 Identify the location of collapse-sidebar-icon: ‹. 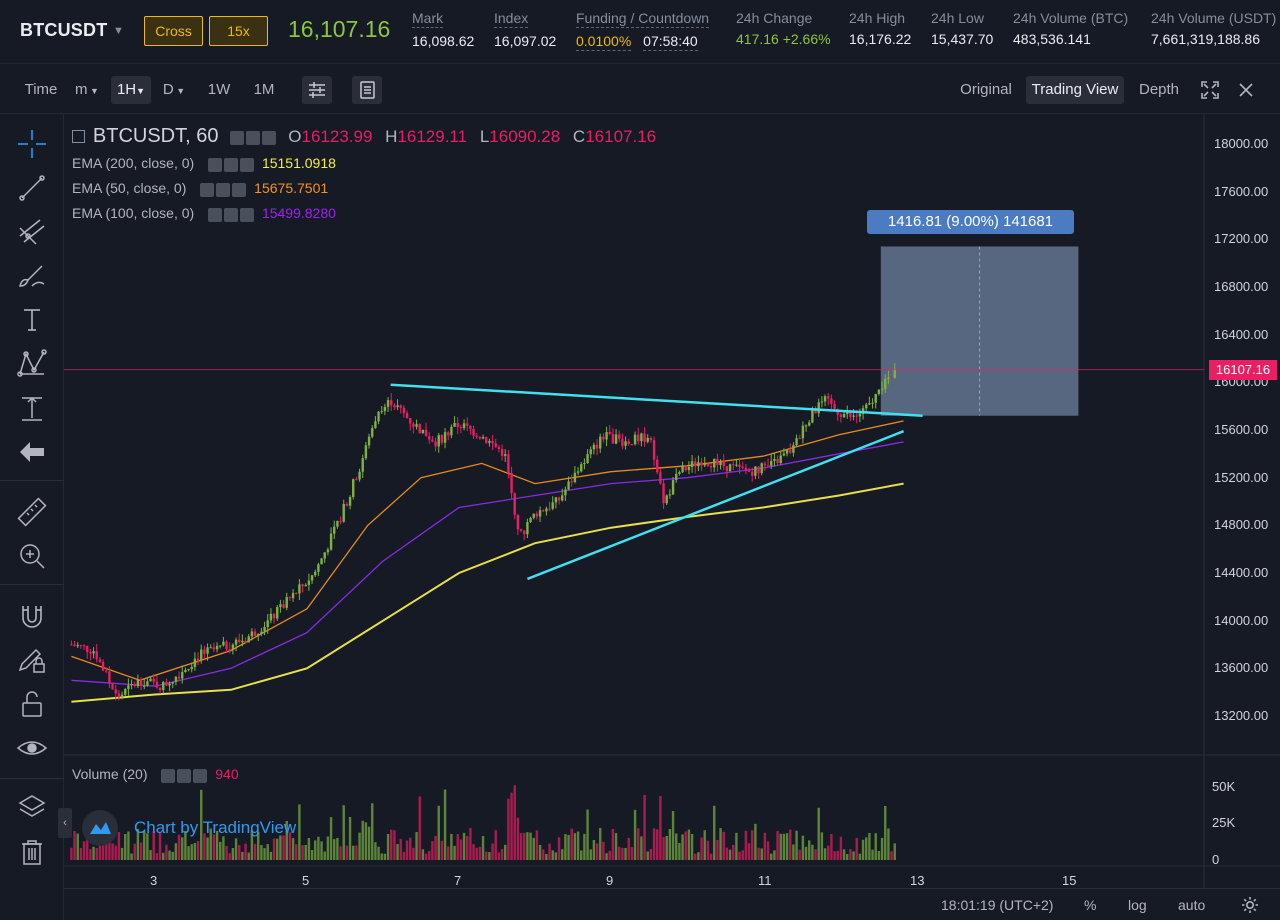
(65, 823).